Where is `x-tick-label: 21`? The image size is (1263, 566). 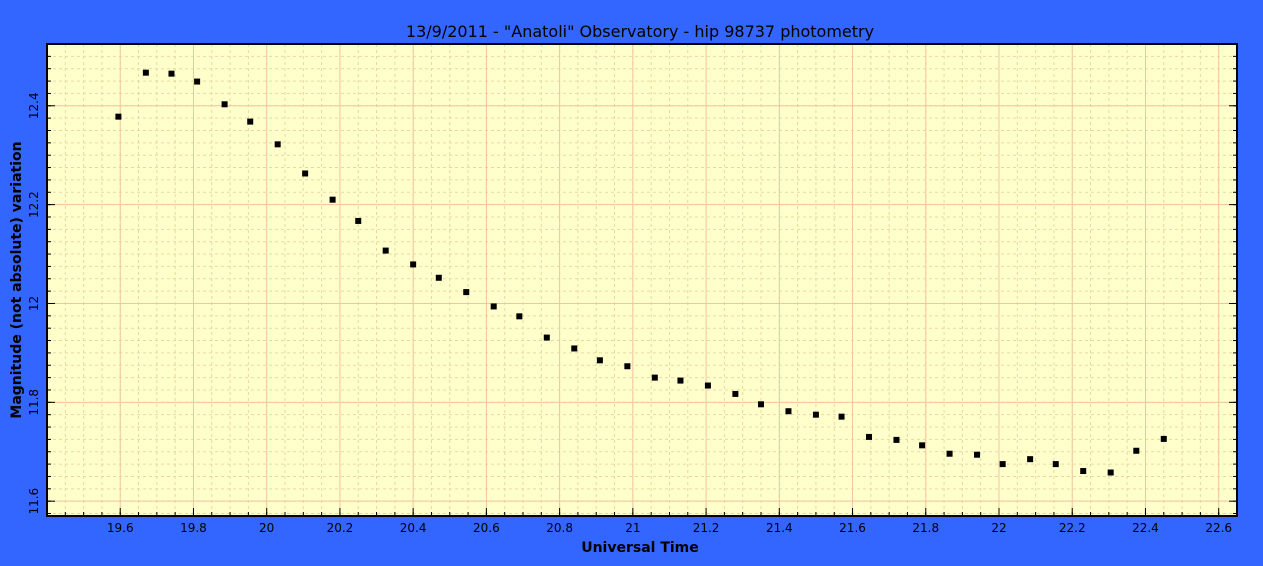 x-tick-label: 21 is located at coordinates (632, 528).